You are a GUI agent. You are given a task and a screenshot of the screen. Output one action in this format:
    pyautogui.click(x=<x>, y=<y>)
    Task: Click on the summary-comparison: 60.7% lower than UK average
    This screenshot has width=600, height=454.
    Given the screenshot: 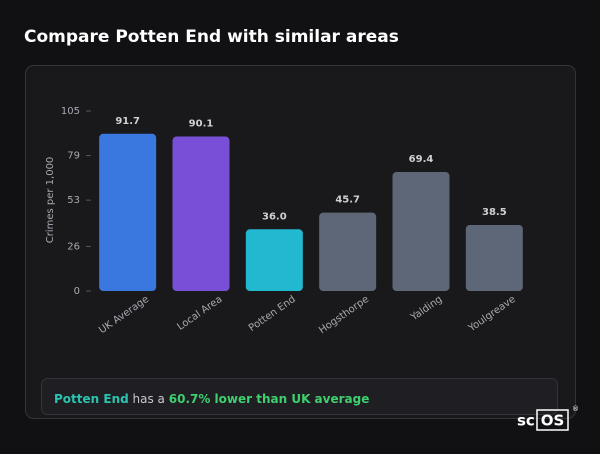 What is the action you would take?
    pyautogui.click(x=269, y=399)
    